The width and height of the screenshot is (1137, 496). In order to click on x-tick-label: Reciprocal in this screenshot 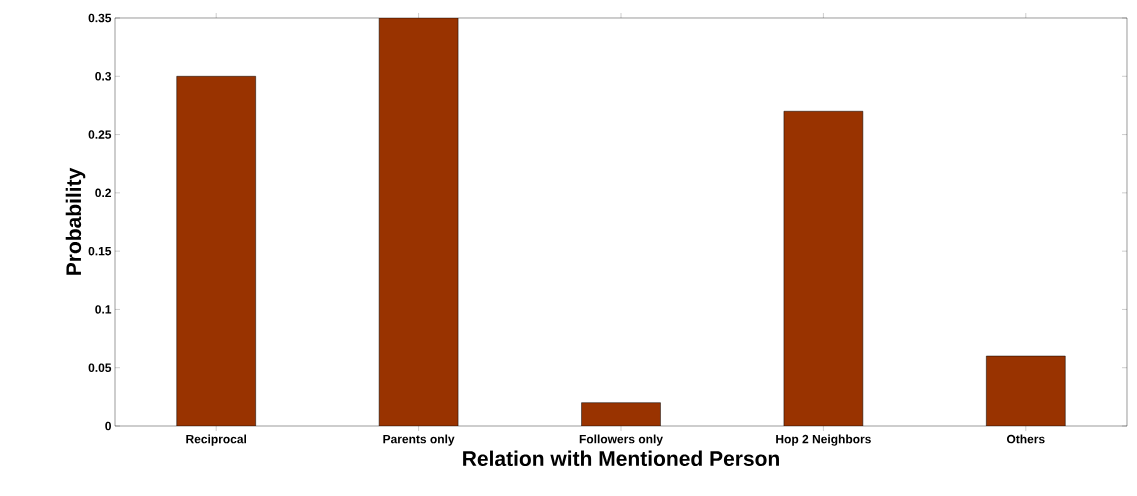, I will do `click(216, 440)`.